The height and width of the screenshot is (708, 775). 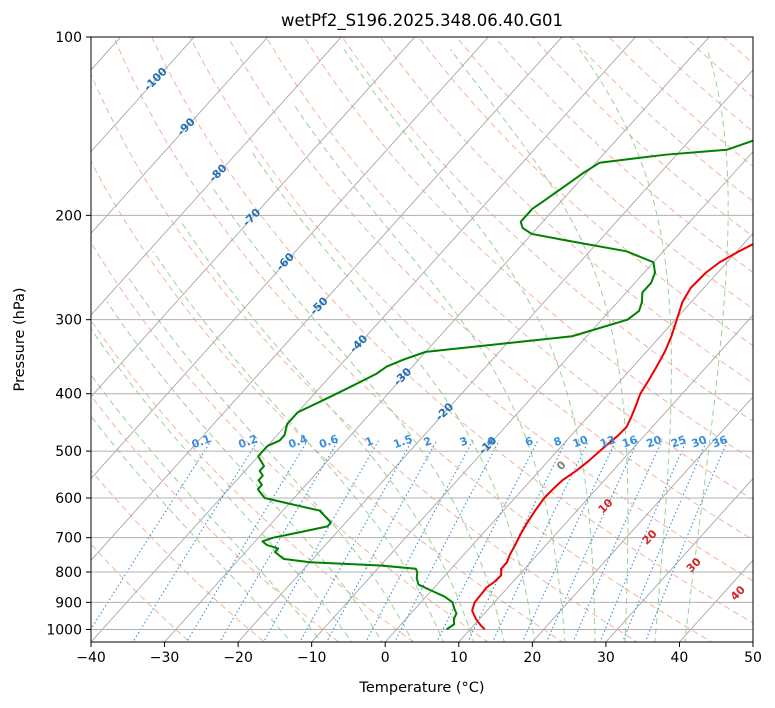 What do you see at coordinates (68, 38) in the screenshot?
I see `y-tick-label: 100` at bounding box center [68, 38].